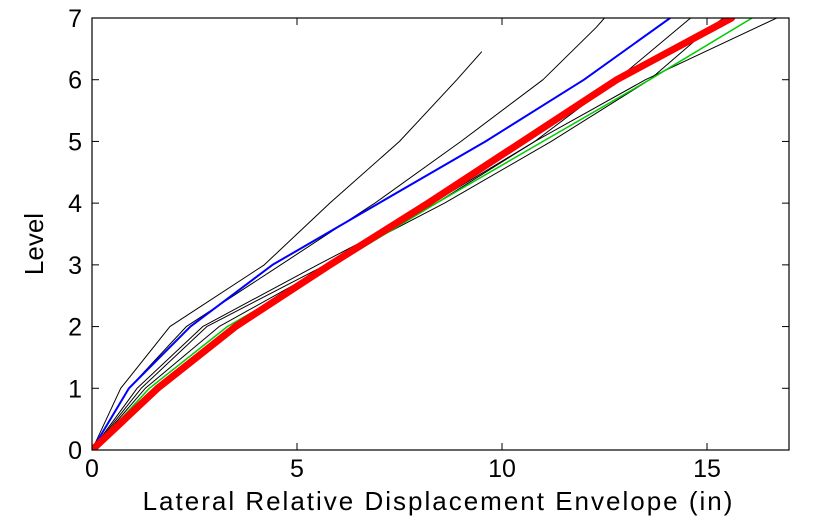  I want to click on y-tick-label: 0, so click(75, 451).